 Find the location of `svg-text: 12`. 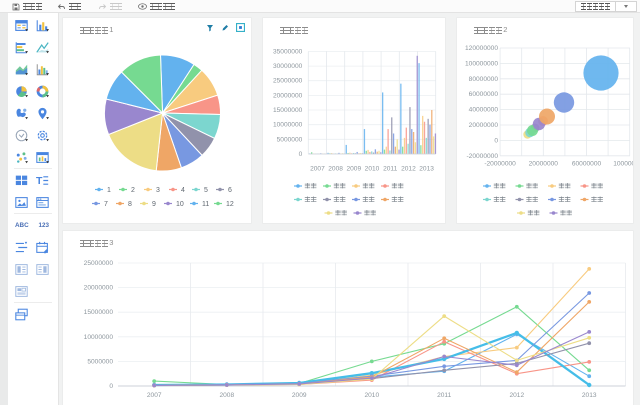

svg-text: 12 is located at coordinates (230, 204).